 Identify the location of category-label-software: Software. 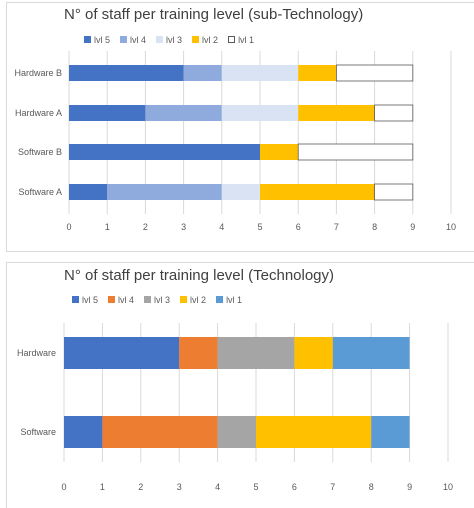
(38, 432).